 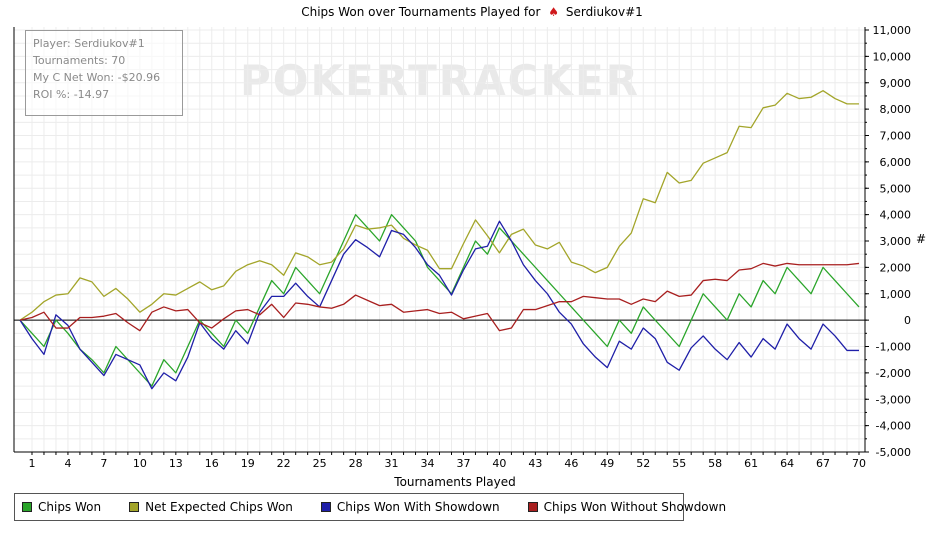 I want to click on legend-label: Net Expected Chips Won, so click(x=219, y=507).